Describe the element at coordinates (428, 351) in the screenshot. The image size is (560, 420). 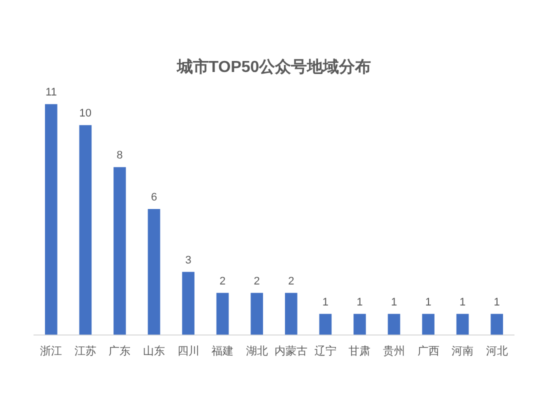
I see `x-tick-label: 广西` at that location.